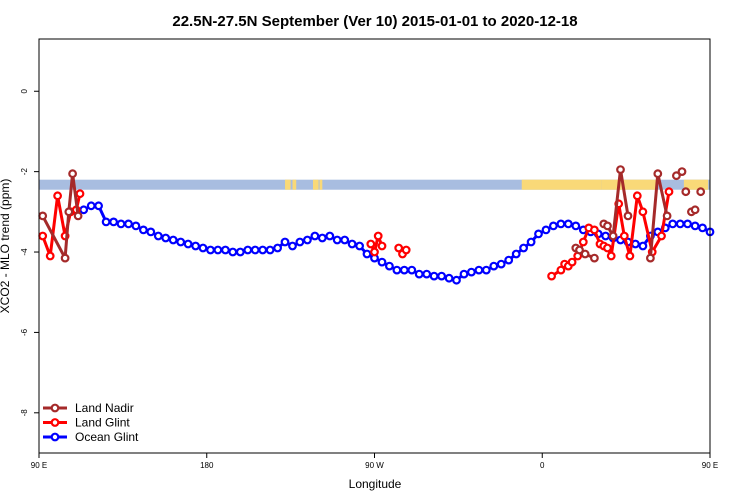 The image size is (750, 500). I want to click on ocean-band, so click(374, 184).